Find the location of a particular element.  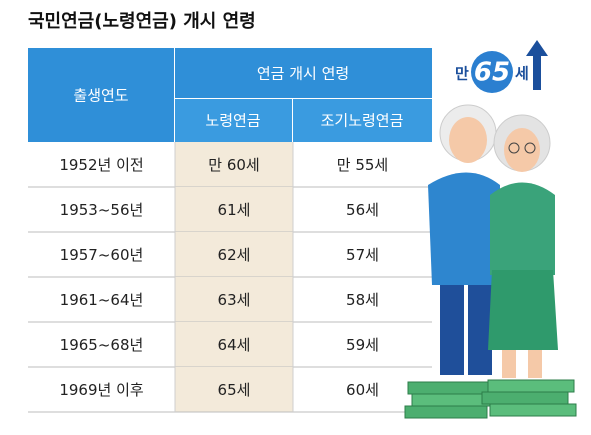

man-face is located at coordinates (468, 140).